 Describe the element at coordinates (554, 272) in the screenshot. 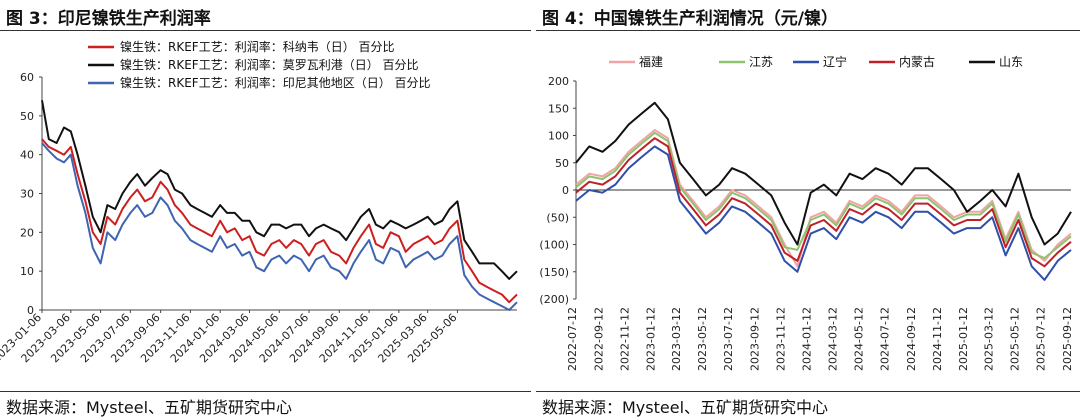

I see `right-y-tick-label: (150)` at that location.